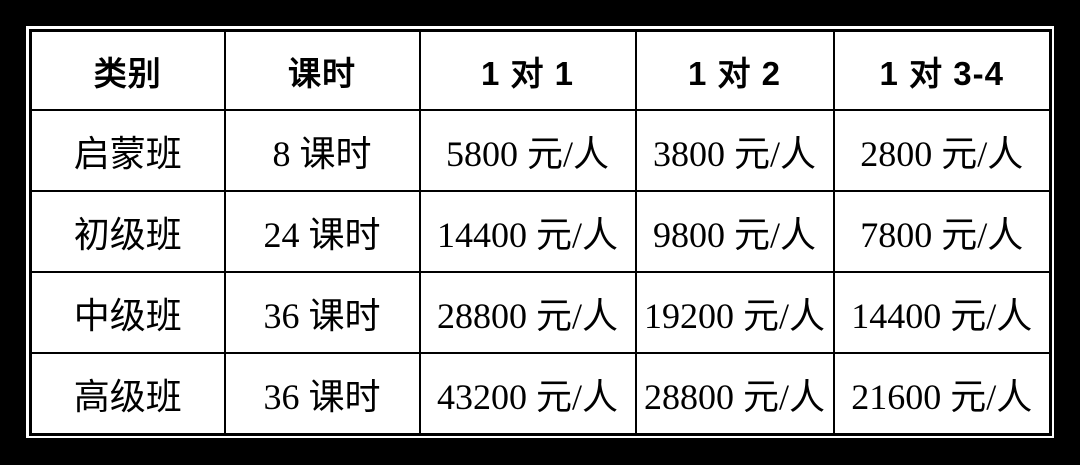 The image size is (1080, 465). What do you see at coordinates (527, 231) in the screenshot?
I see `cell-price-1on1: 14400 元/人` at bounding box center [527, 231].